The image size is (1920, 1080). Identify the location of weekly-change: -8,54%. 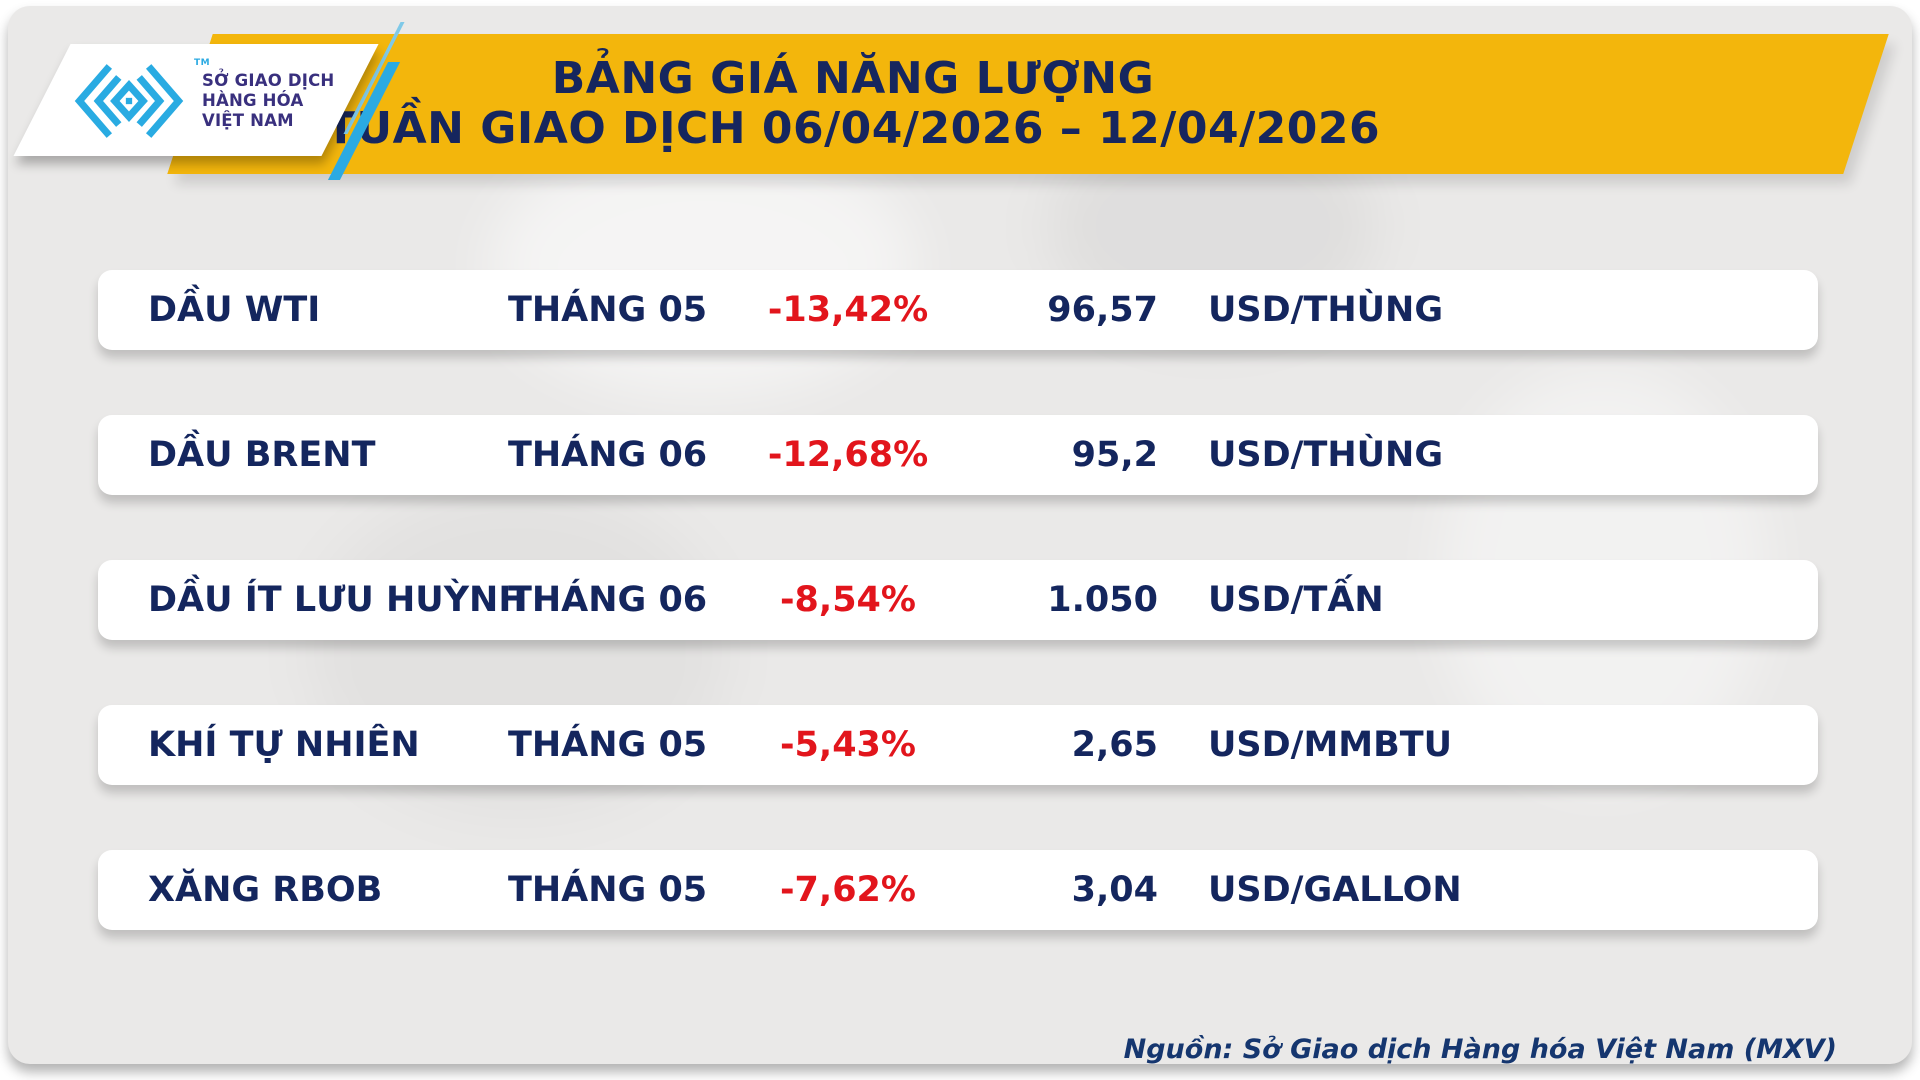
(848, 600).